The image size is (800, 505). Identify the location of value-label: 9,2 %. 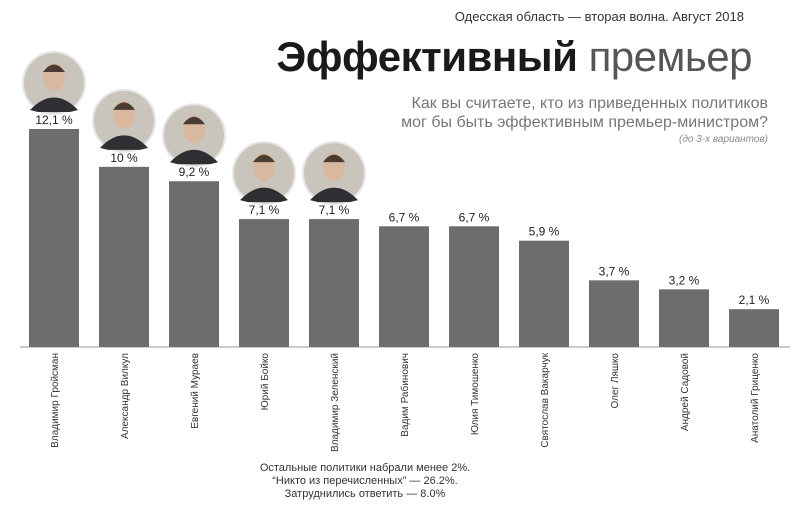
(194, 172).